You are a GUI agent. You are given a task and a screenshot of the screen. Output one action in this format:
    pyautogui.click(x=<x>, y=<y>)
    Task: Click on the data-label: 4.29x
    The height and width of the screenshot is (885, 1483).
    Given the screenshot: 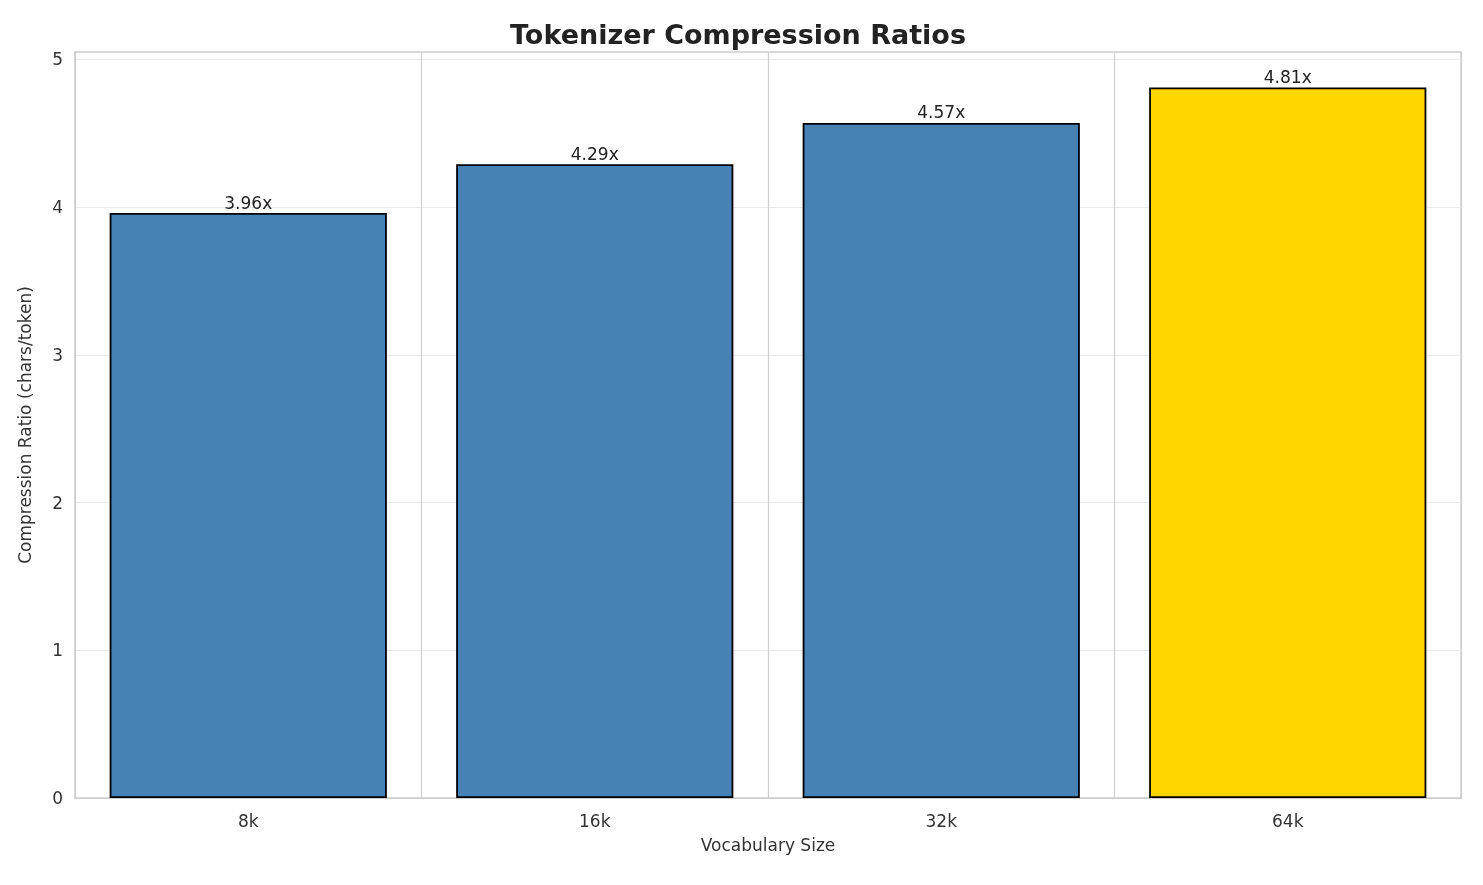 What is the action you would take?
    pyautogui.click(x=594, y=153)
    